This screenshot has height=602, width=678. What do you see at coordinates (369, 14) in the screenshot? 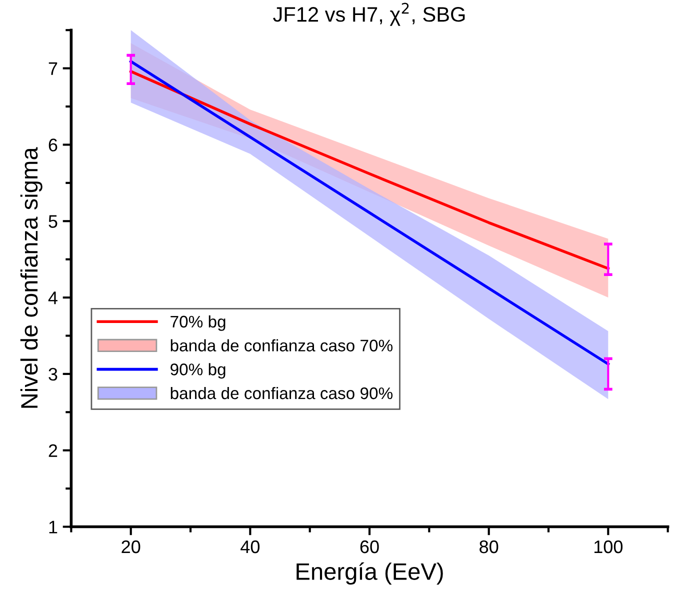
I see `chart-title: JF12 vs H7, χ$^{2}$, SBG` at bounding box center [369, 14].